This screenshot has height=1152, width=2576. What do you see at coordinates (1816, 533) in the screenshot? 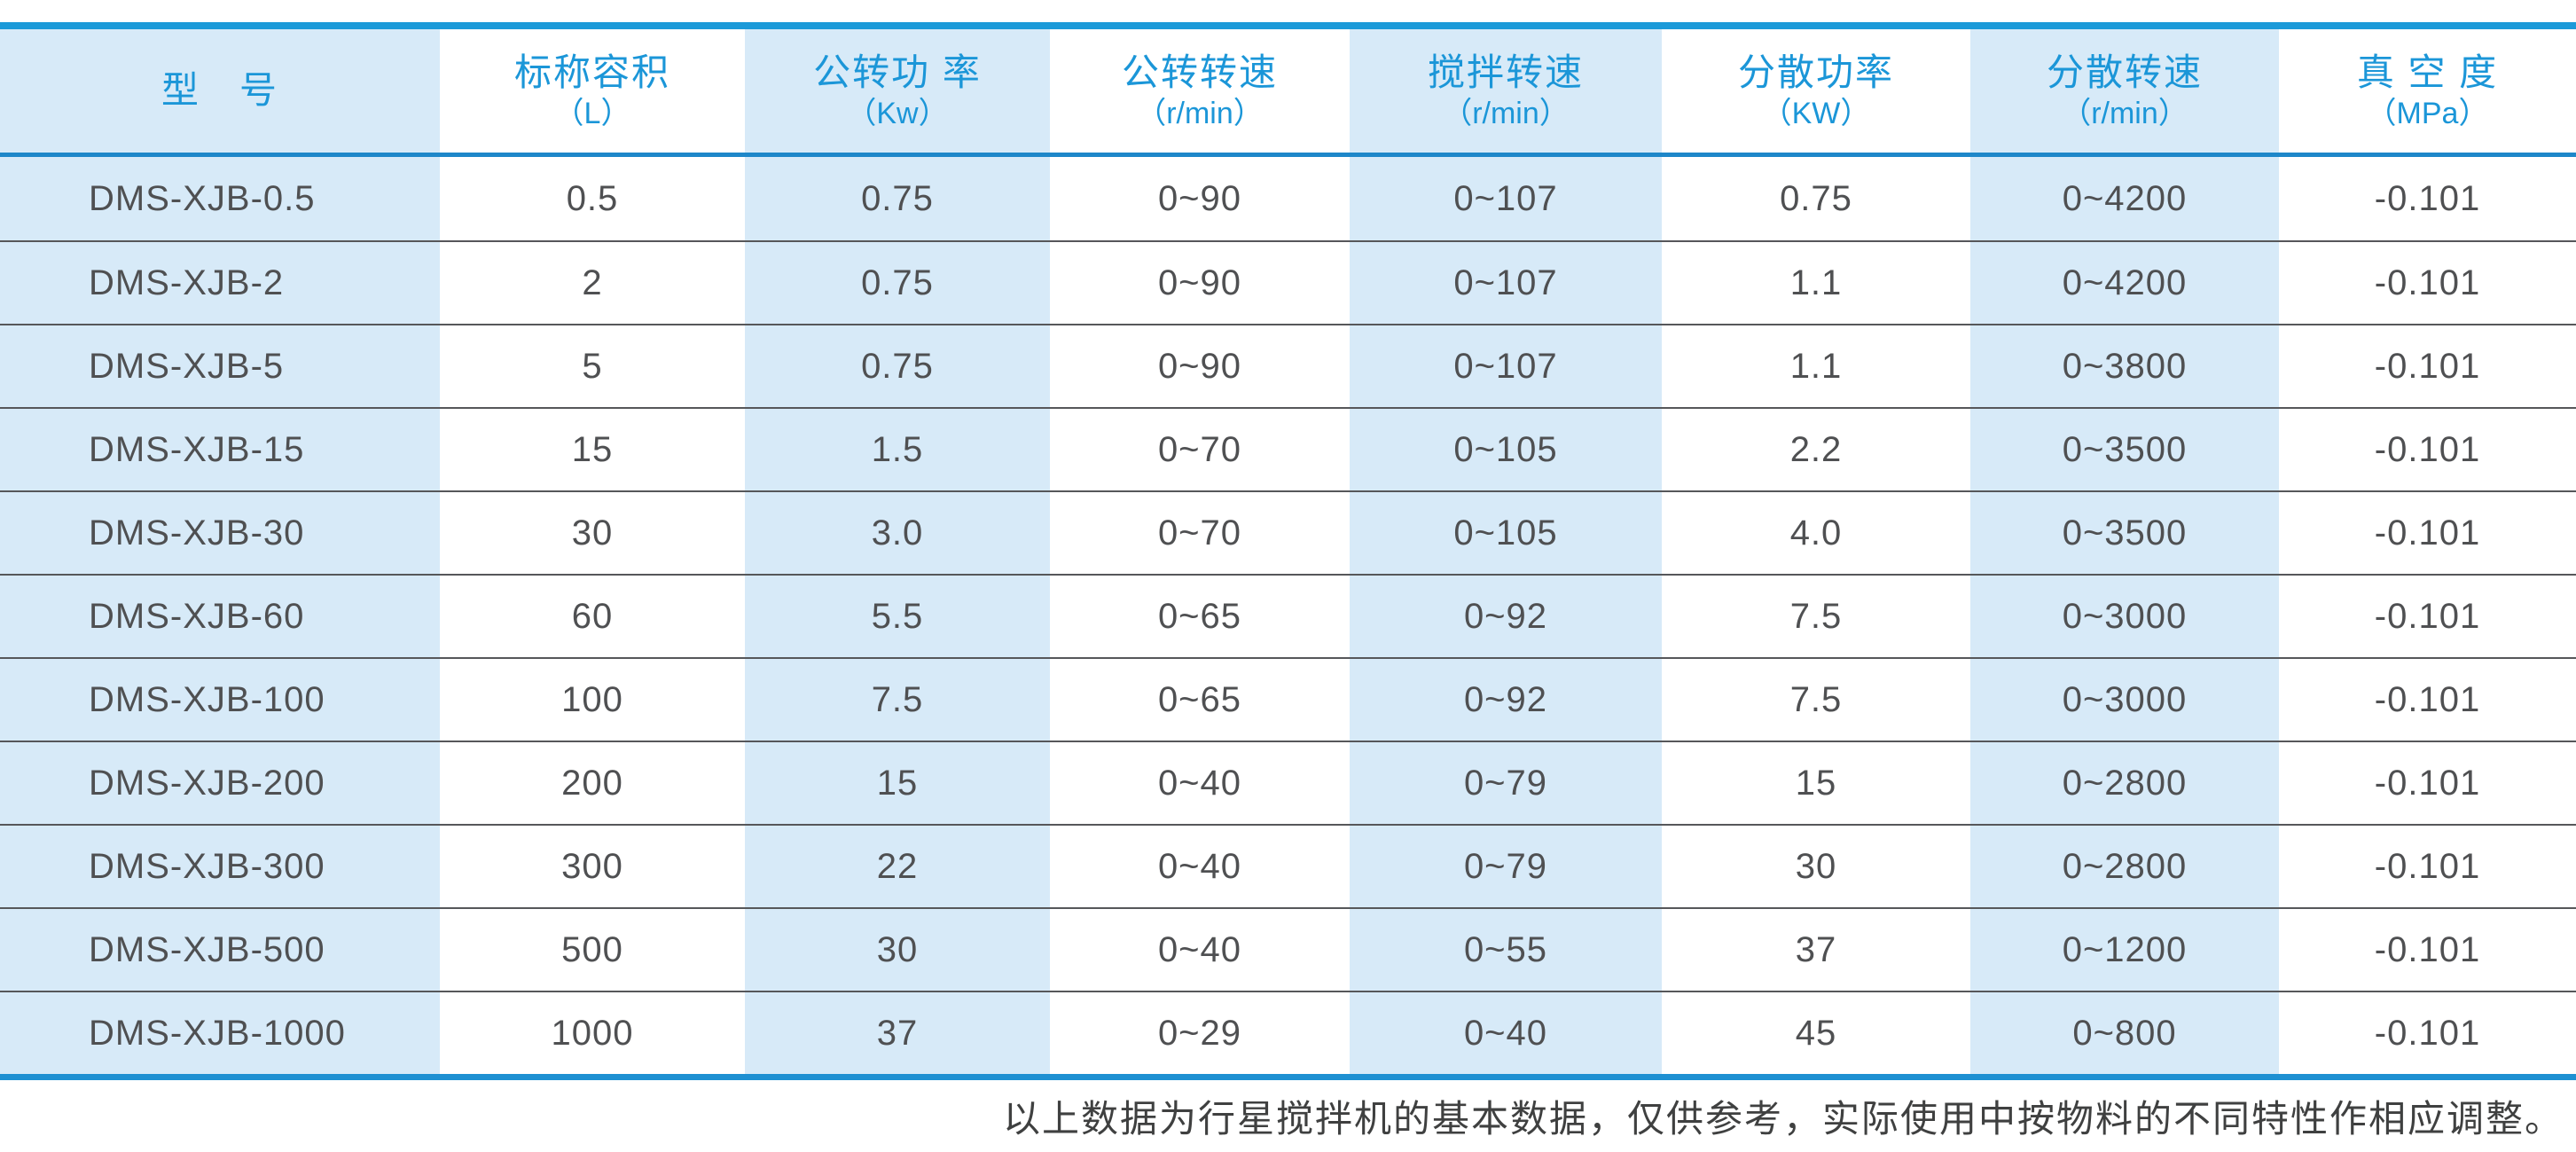
I see `value-cell: 4.0` at bounding box center [1816, 533].